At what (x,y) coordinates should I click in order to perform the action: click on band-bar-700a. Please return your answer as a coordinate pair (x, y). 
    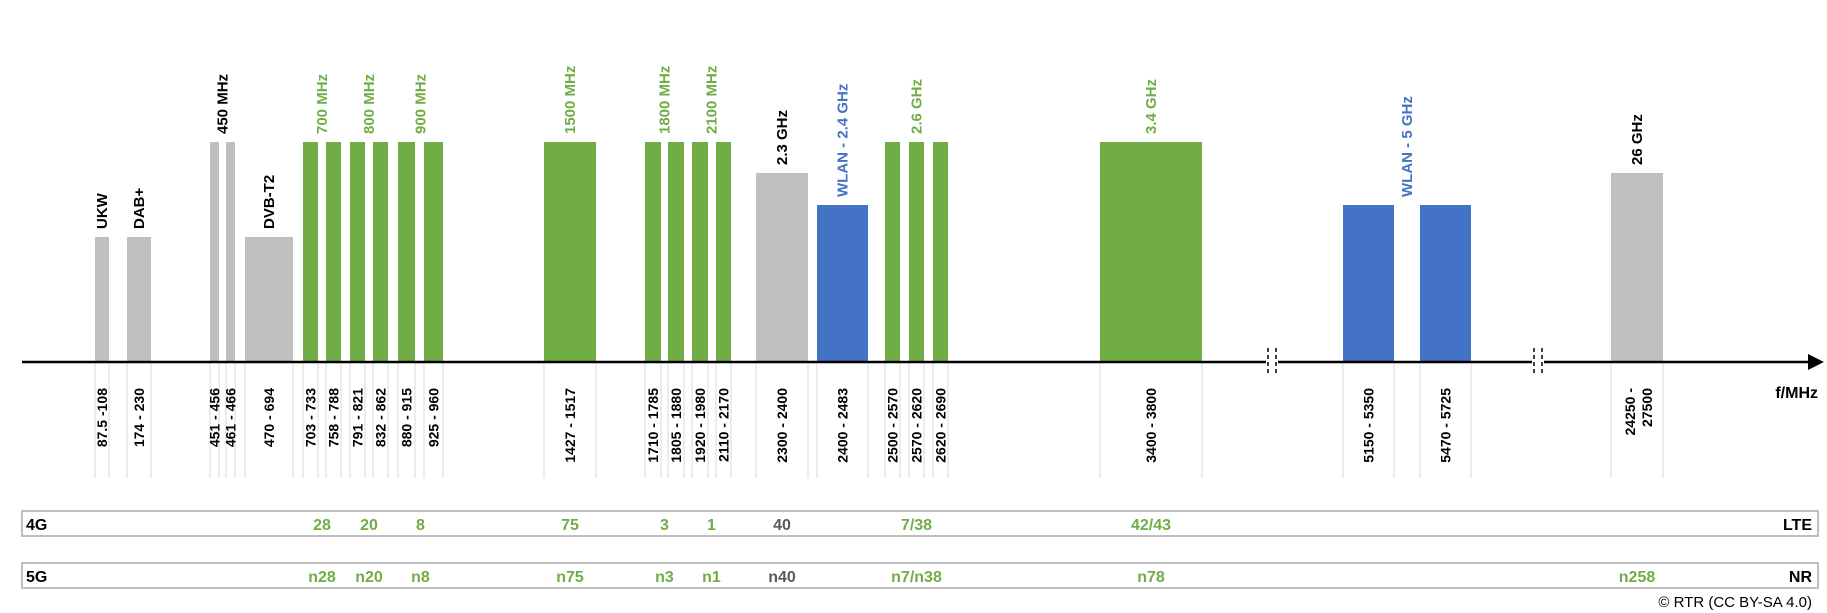
    Looking at the image, I should click on (310, 252).